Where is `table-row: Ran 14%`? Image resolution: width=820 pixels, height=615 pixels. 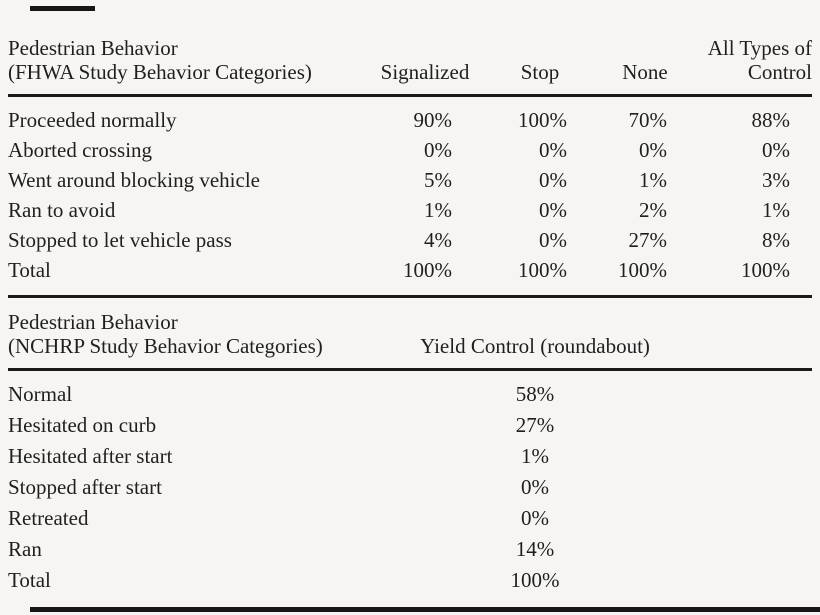
table-row: Ran 14% is located at coordinates (410, 549).